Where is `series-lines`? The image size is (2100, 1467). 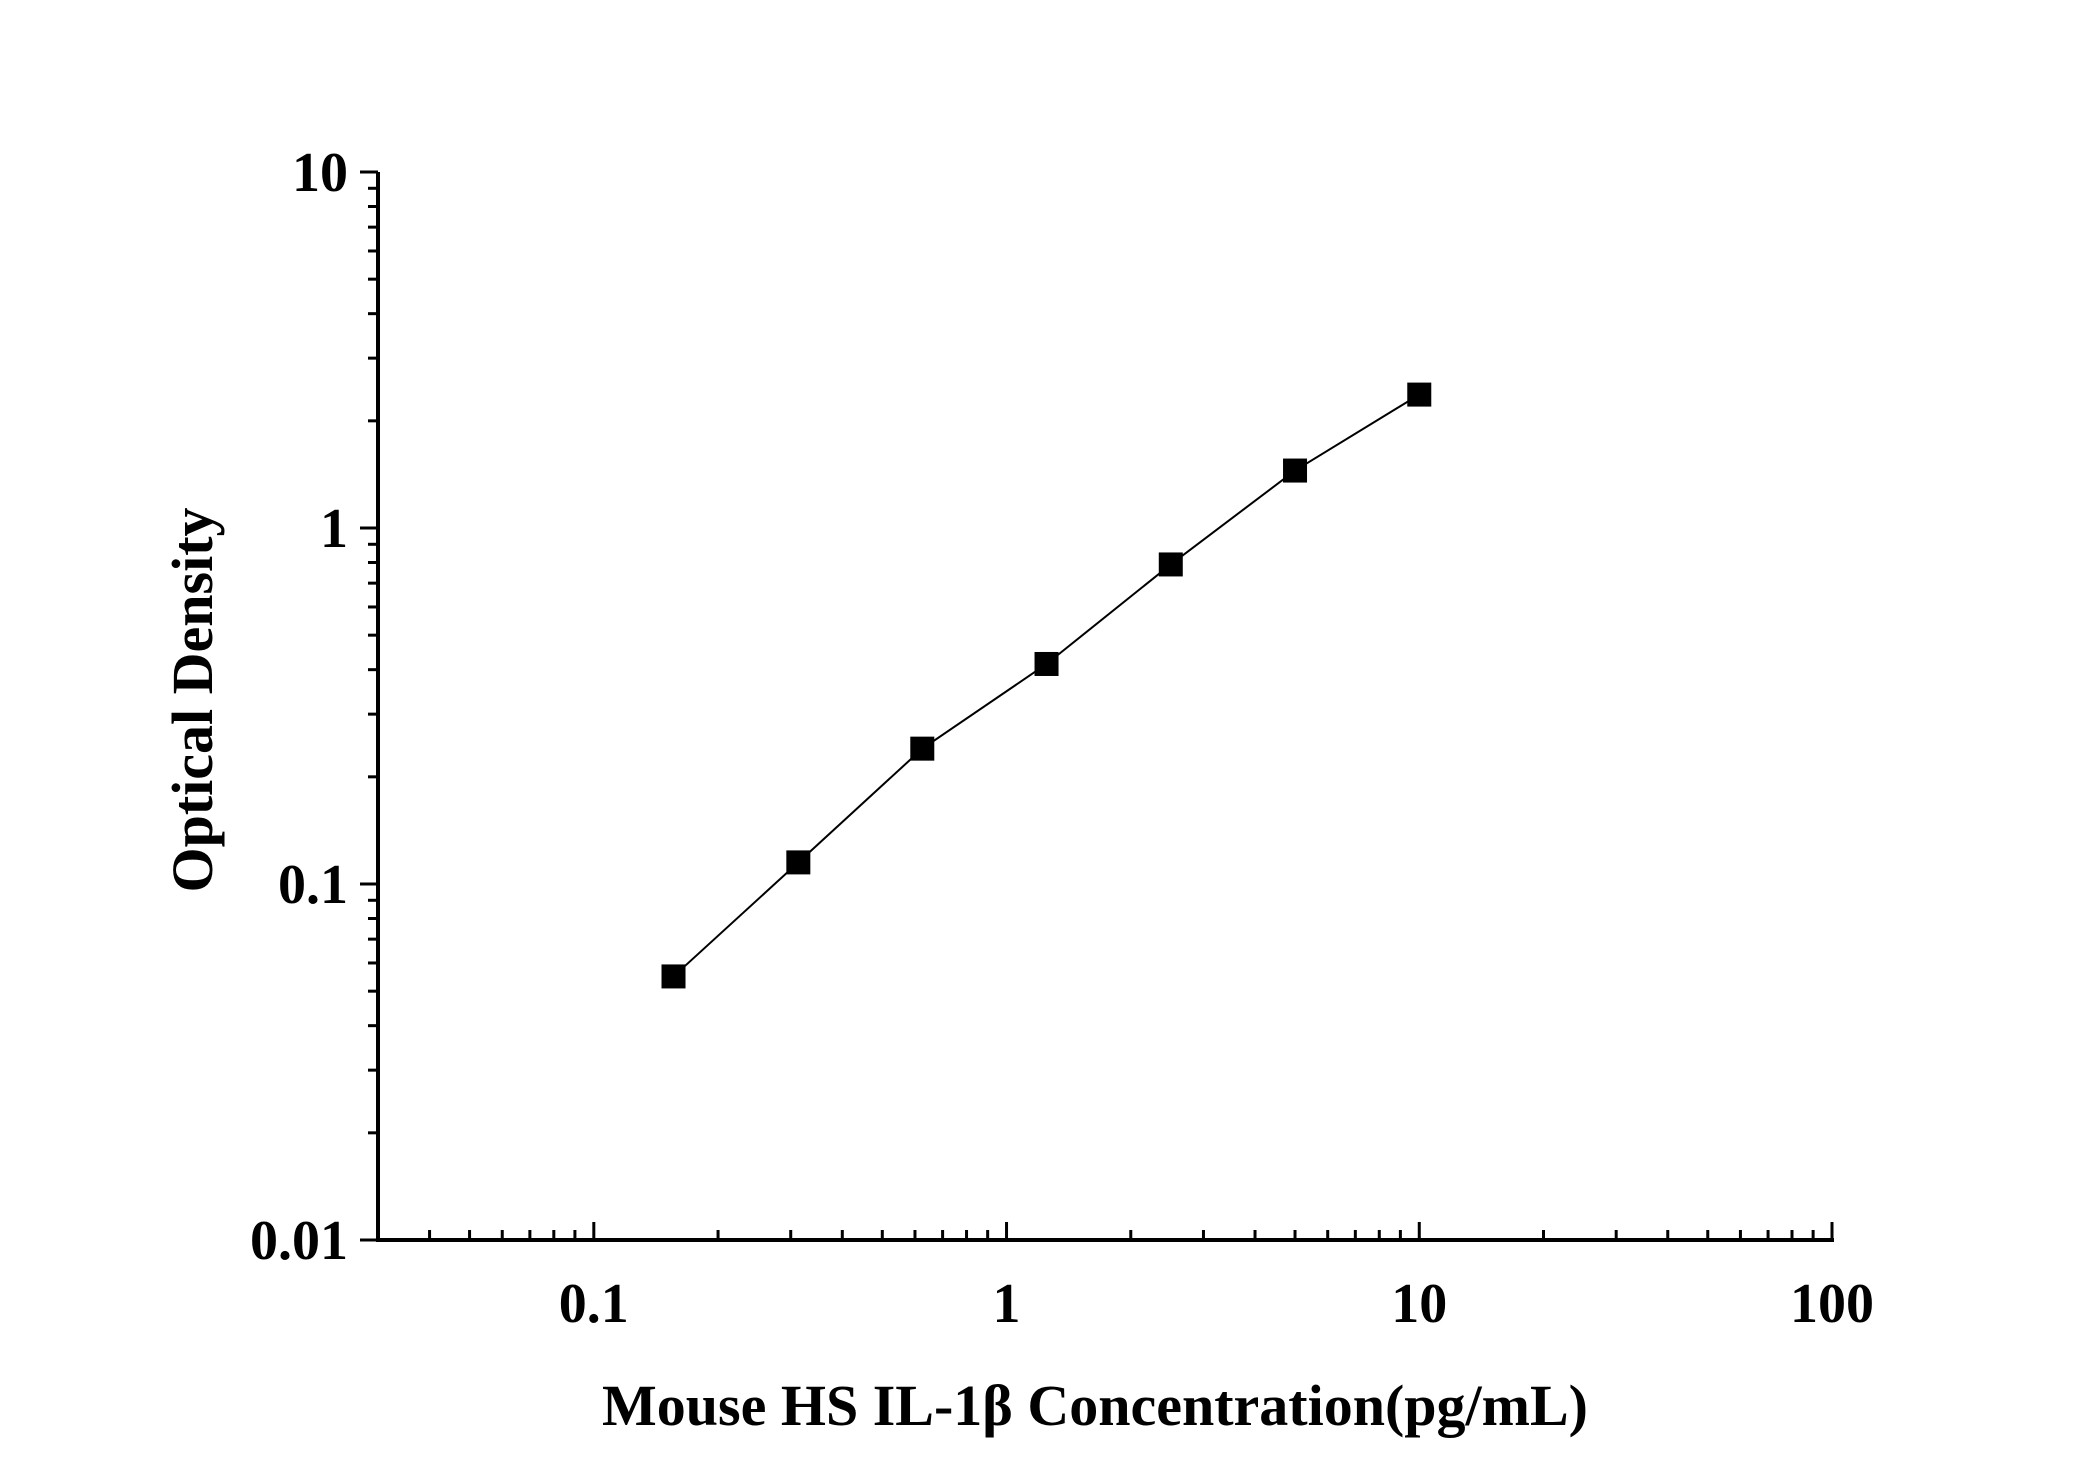 series-lines is located at coordinates (1046, 685).